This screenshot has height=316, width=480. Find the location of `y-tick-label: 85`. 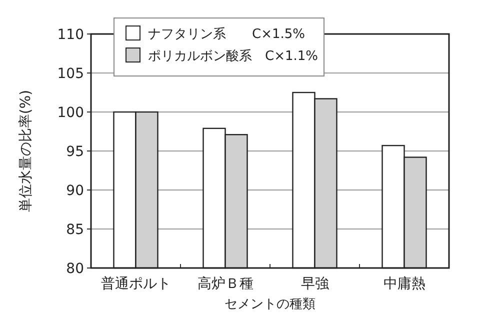

y-tick-label: 85 is located at coordinates (75, 230).